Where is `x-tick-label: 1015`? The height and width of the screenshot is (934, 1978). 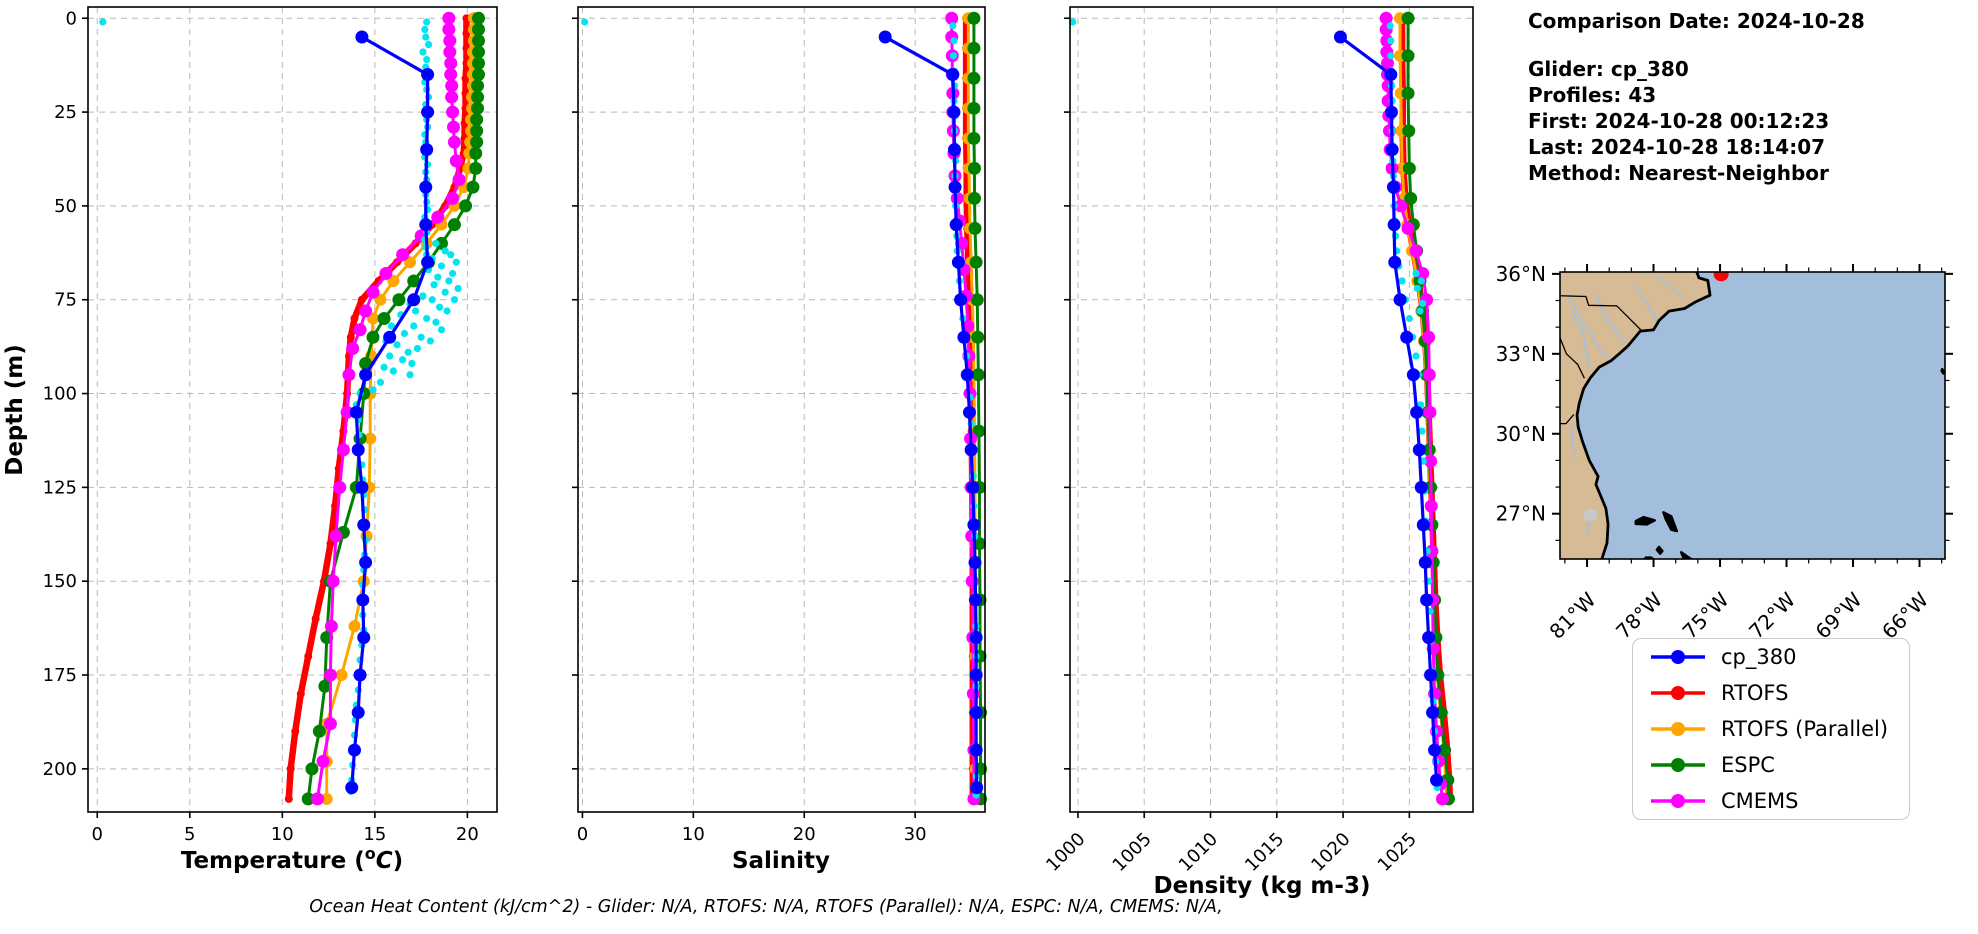 x-tick-label: 1015 is located at coordinates (1264, 852).